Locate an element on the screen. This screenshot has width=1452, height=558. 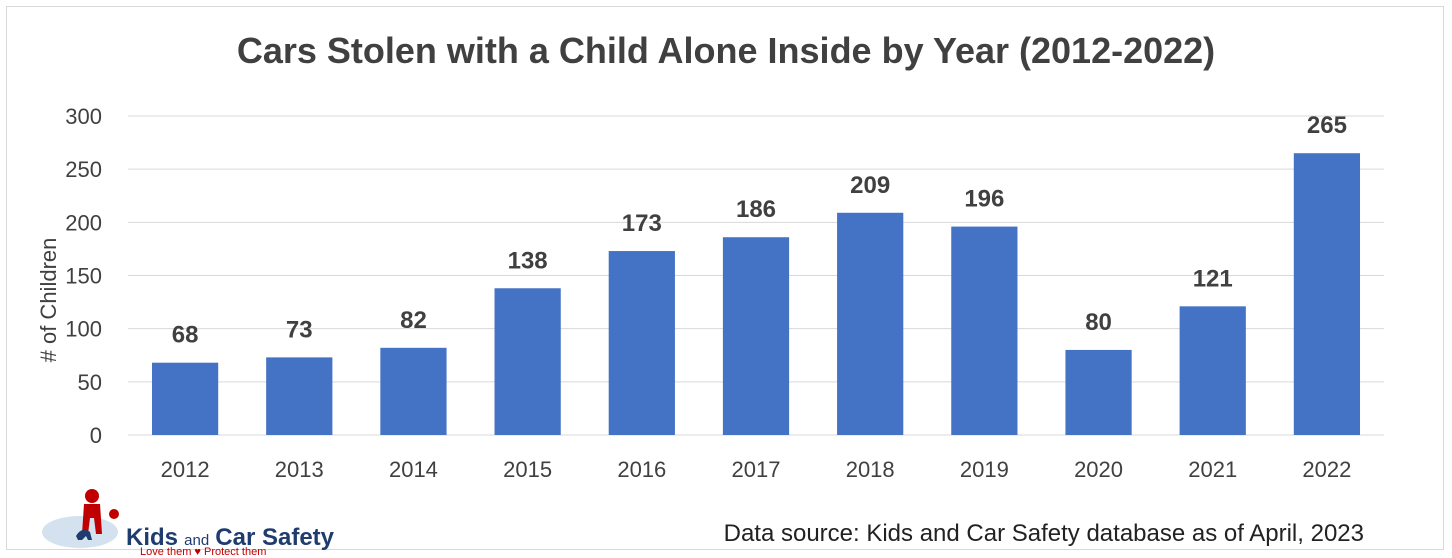
x-tick-label-2014: 2014 is located at coordinates (413, 469).